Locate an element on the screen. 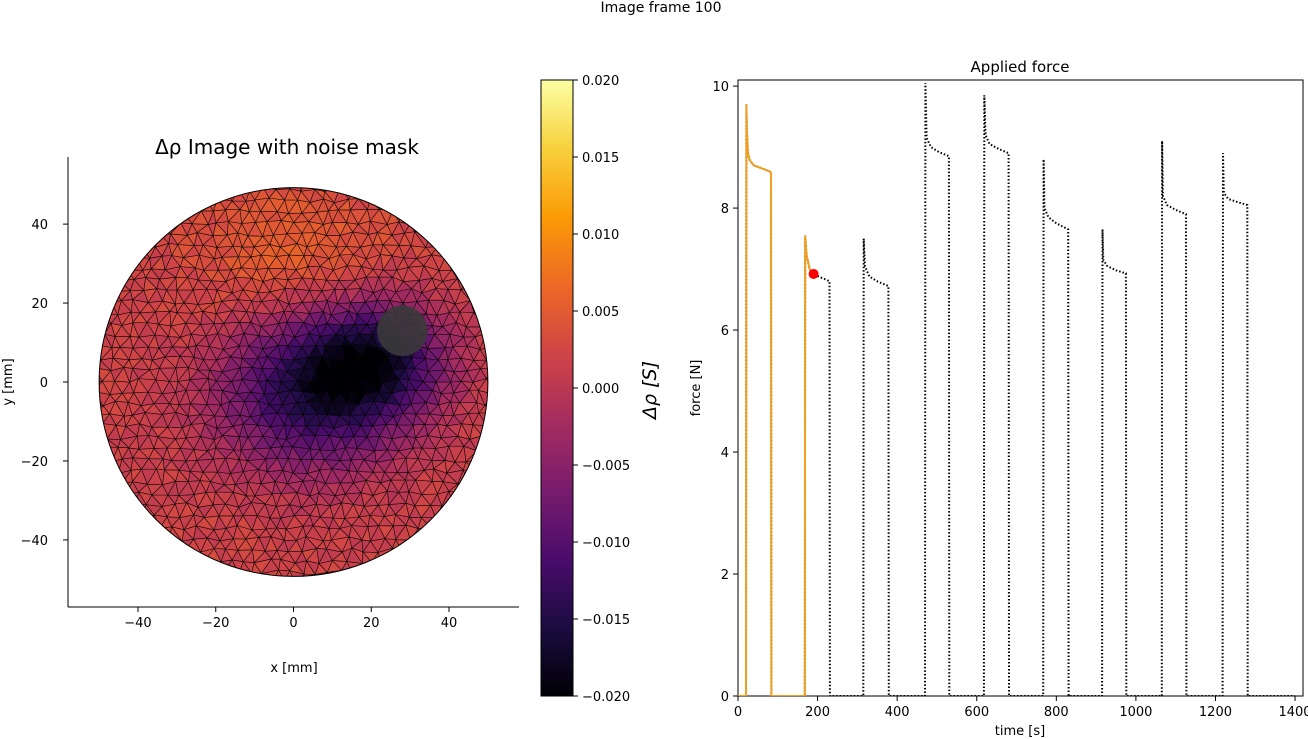 This screenshot has width=1308, height=739. force-y-tick-label: 0 is located at coordinates (725, 697).